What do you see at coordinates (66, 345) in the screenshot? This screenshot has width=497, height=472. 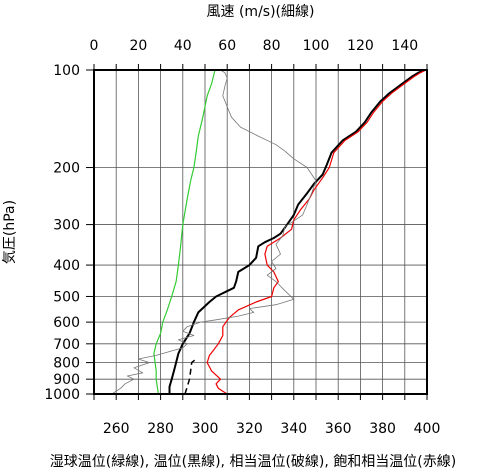 I see `y-axis-tick-label: 700` at bounding box center [66, 345].